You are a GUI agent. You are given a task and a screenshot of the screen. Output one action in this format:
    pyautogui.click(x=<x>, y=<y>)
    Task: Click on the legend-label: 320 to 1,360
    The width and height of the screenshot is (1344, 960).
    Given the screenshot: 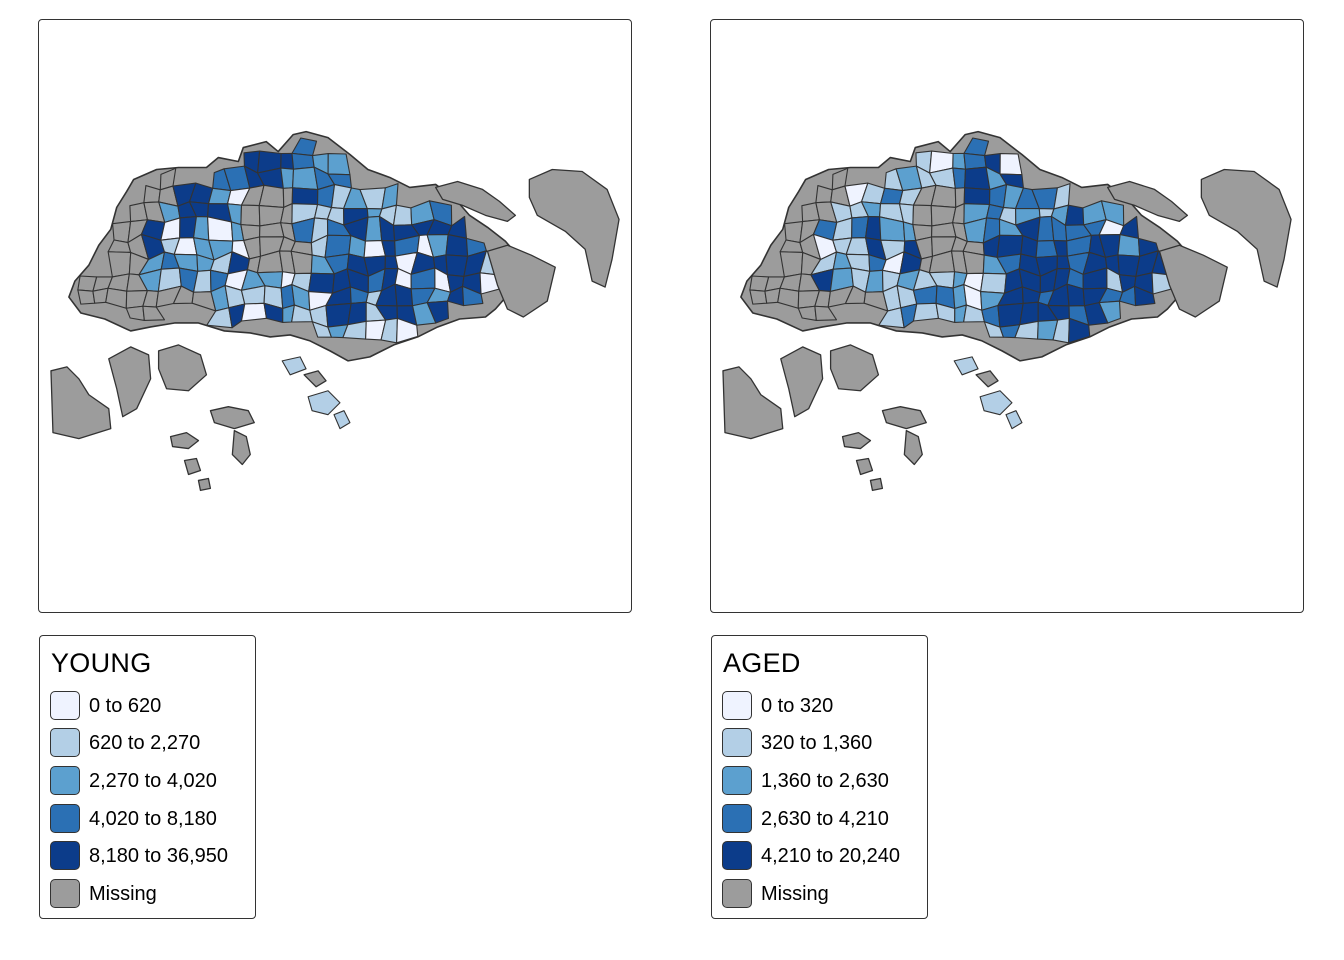 What is the action you would take?
    pyautogui.click(x=817, y=743)
    